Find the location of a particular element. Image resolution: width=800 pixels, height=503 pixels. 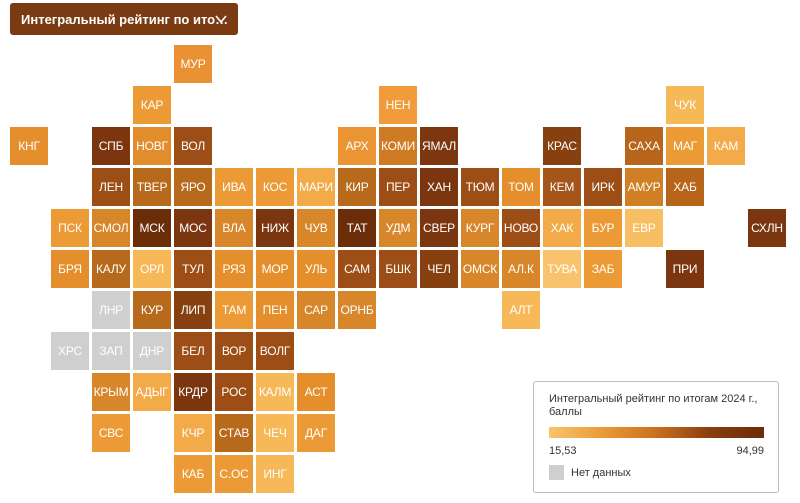

region-tile-54: БШК is located at coordinates (398, 269).